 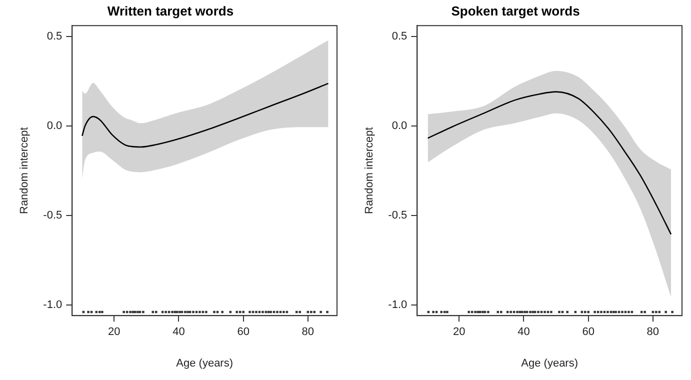 What do you see at coordinates (170, 10) in the screenshot?
I see `chart-title: Written target words` at bounding box center [170, 10].